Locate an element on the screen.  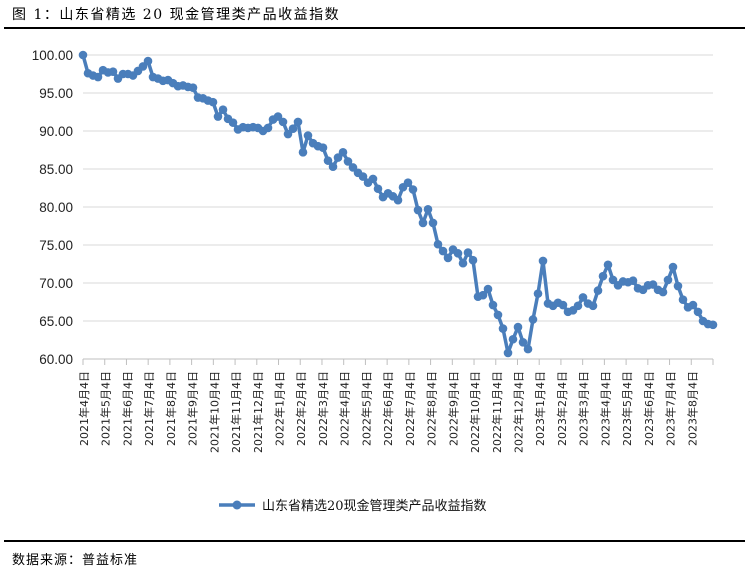
y-tick-label: 75.00 is located at coordinates (56, 245).